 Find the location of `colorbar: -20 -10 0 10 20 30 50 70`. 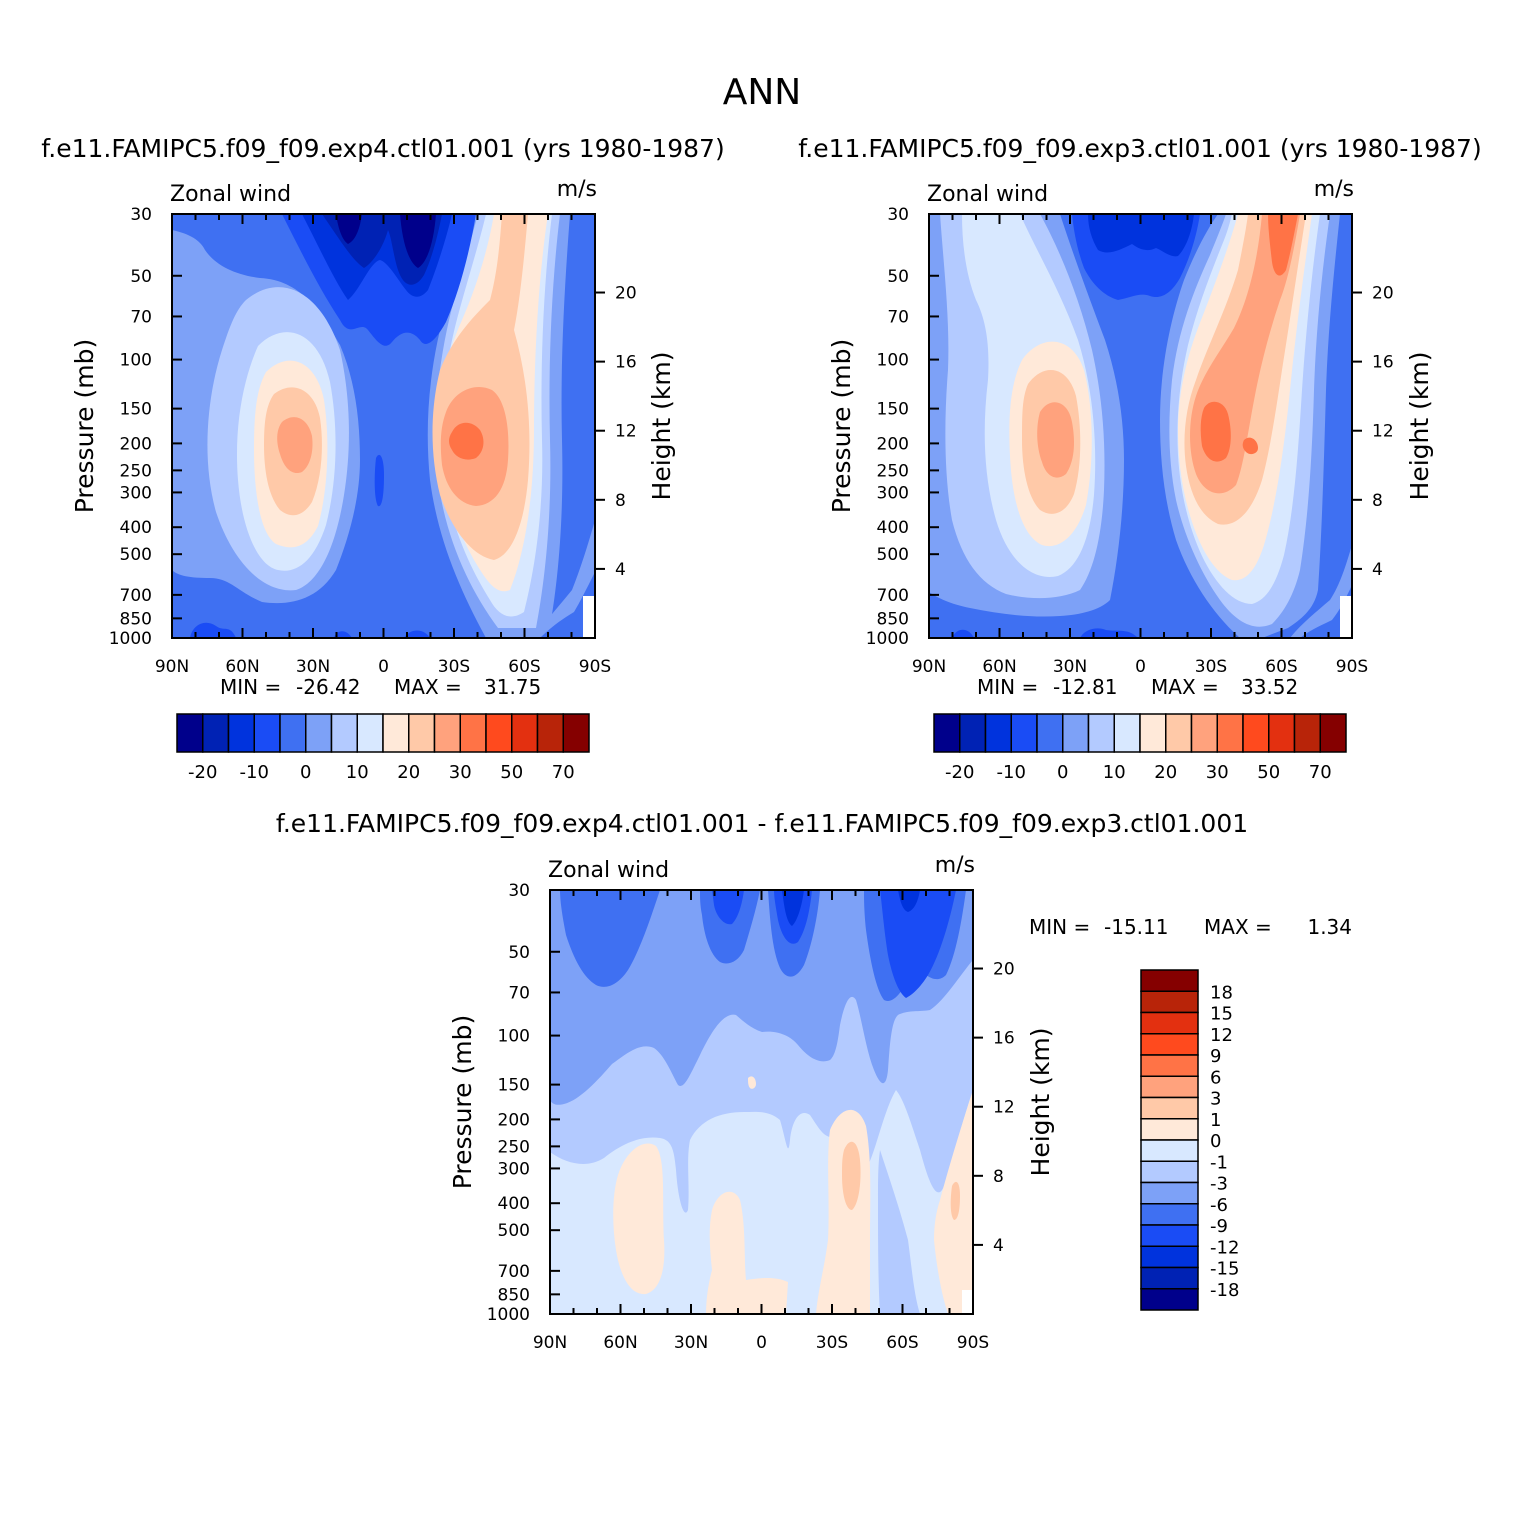

colorbar: -20 -10 0 10 20 30 50 70 is located at coordinates (383, 748).